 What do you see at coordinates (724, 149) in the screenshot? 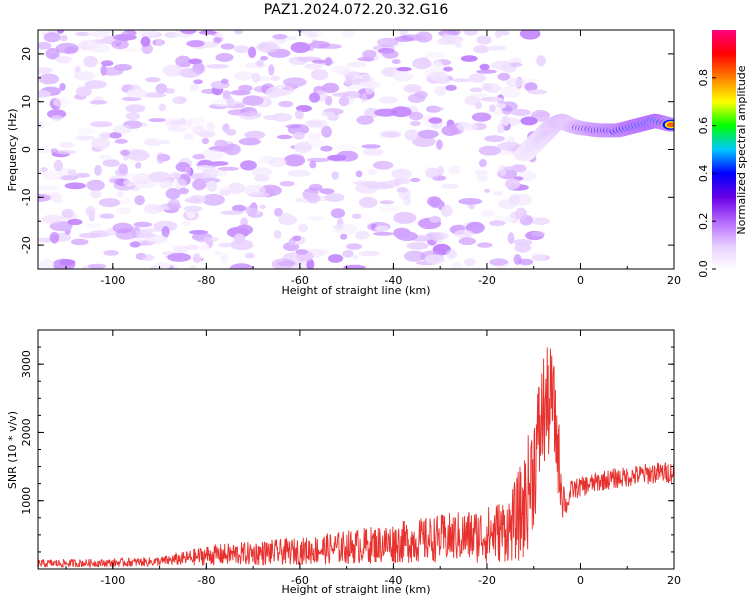
I see `colorbar-bar` at bounding box center [724, 149].